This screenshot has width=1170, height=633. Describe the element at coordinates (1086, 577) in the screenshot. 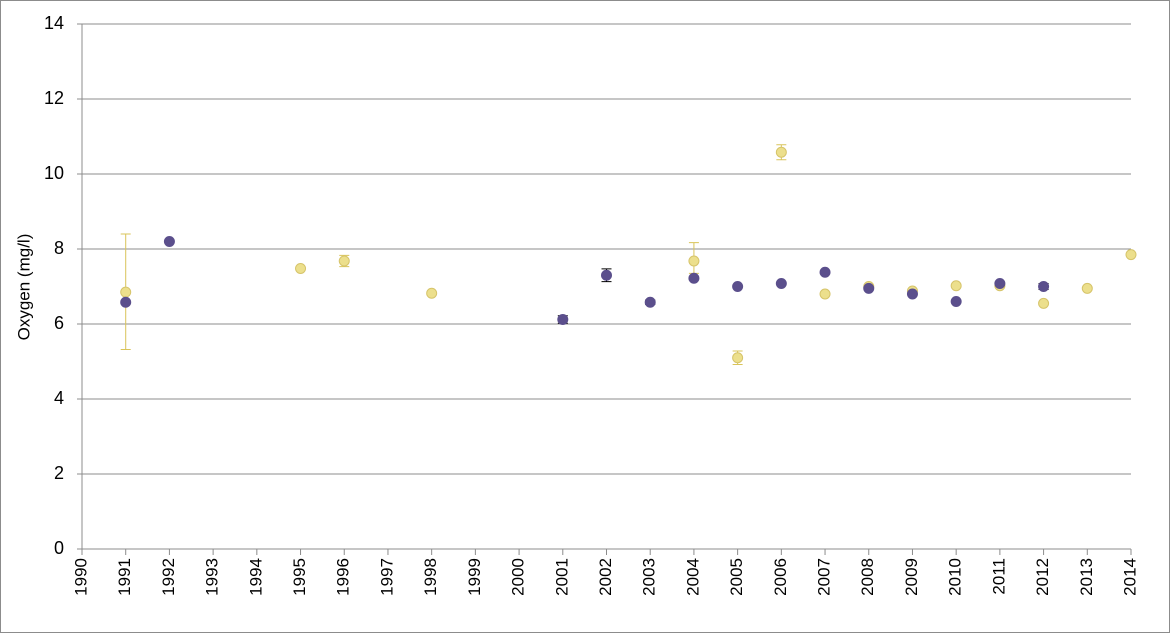

I see `x-tick-label: 2013` at that location.